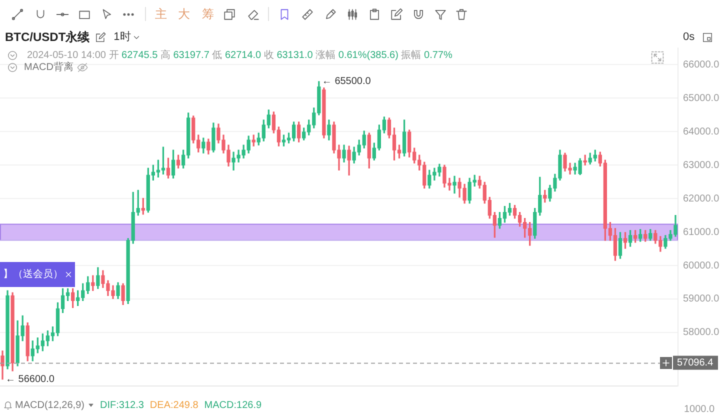 This screenshot has height=416, width=720. Describe the element at coordinates (699, 409) in the screenshot. I see `text: 1000.0` at that location.